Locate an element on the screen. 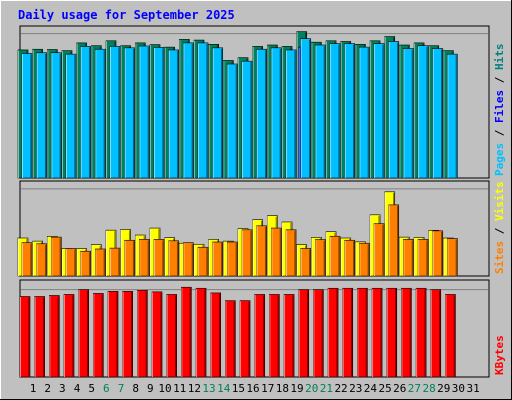 This screenshot has width=512, height=400. x-label-day-25: 25 is located at coordinates (384, 388).